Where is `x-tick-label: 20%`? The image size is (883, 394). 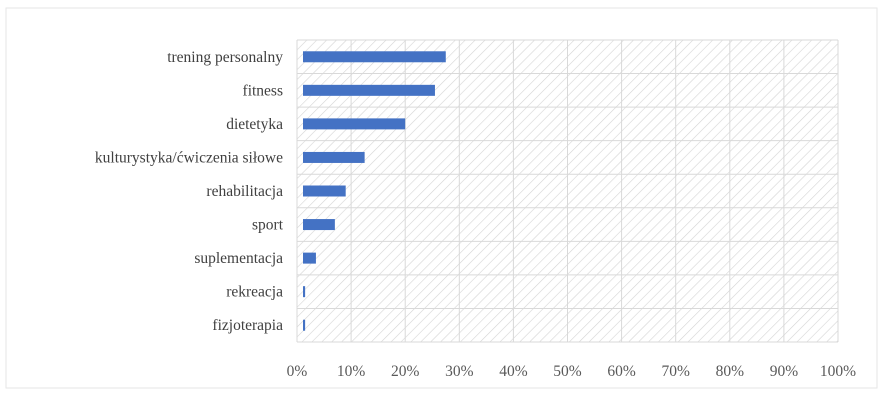 x-tick-label: 20% is located at coordinates (405, 371).